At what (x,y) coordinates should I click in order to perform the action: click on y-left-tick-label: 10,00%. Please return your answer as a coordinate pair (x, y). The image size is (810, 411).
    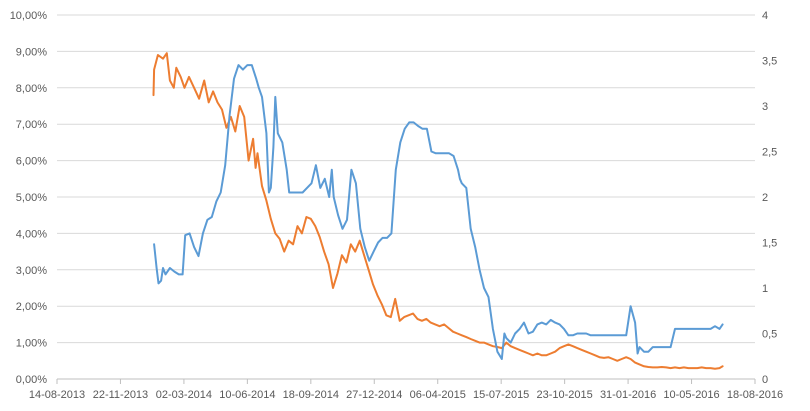
    Looking at the image, I should click on (29, 16).